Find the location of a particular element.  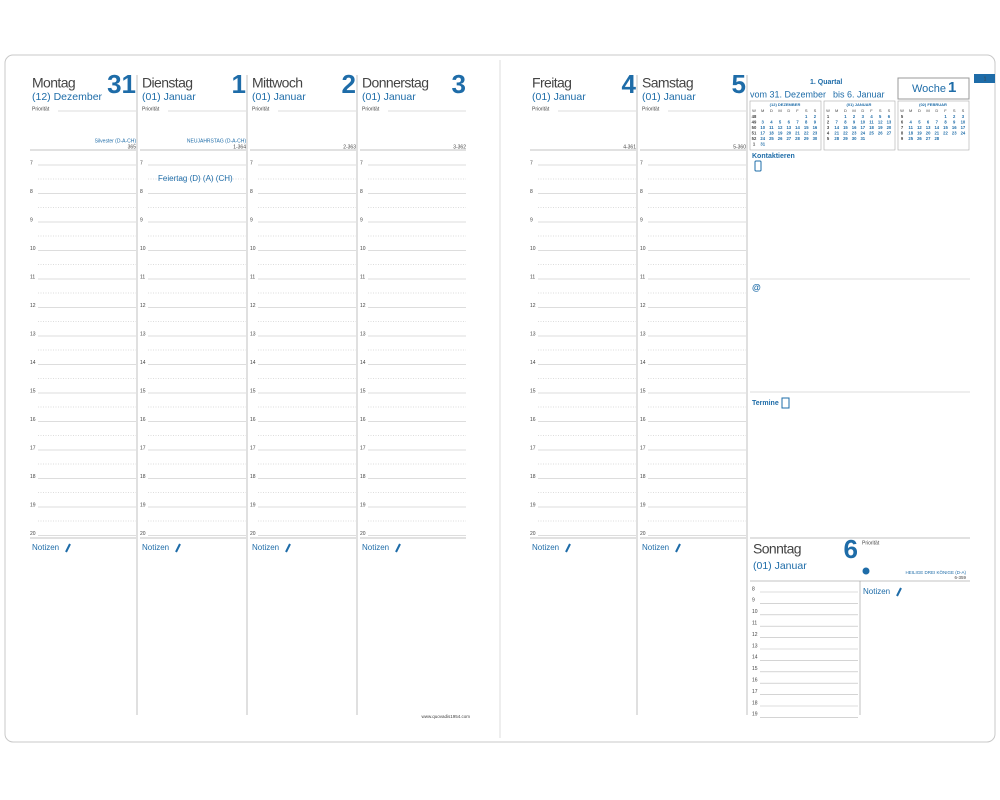

day-count: 1-364 is located at coordinates (239, 147).